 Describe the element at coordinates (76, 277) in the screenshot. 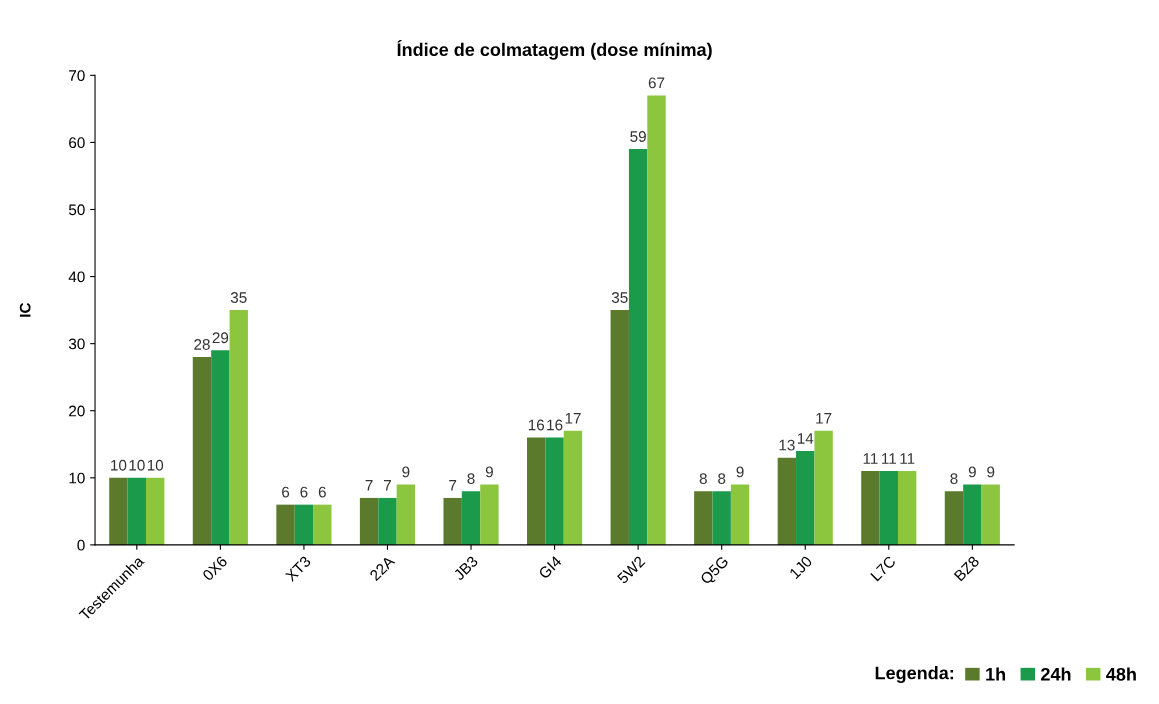

I see `y-tick-label: 40` at that location.